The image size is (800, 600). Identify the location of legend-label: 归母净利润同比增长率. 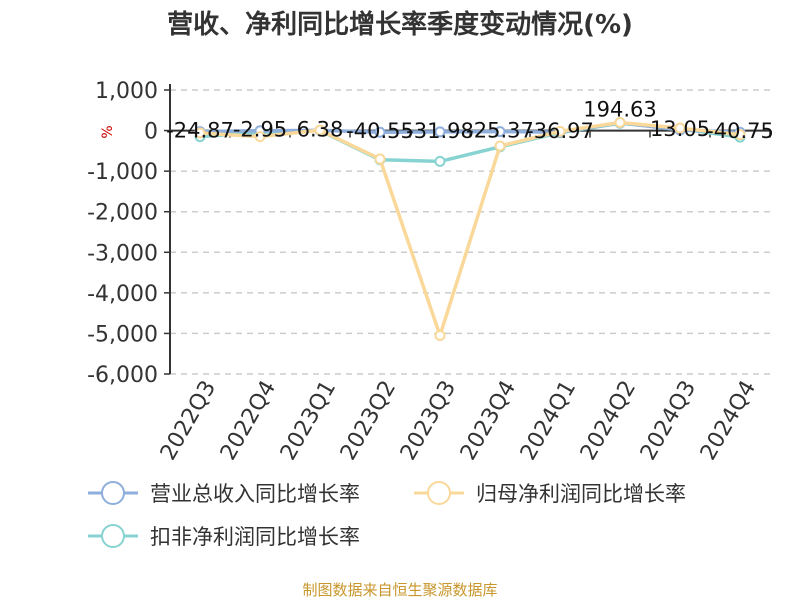
(581, 494).